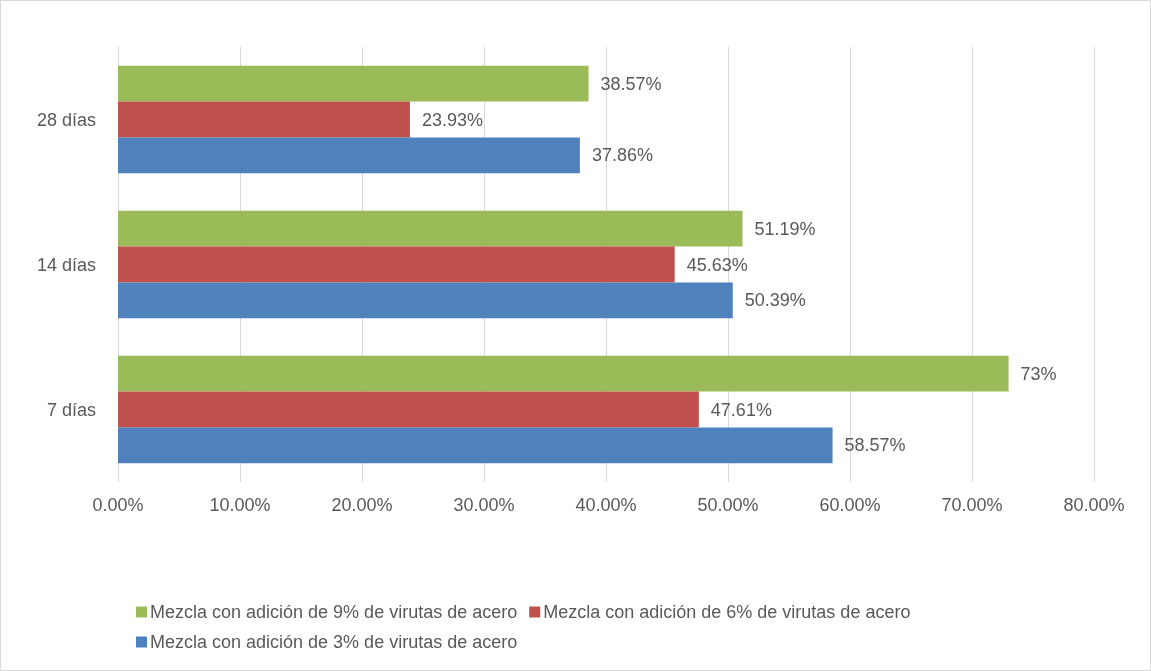 Image resolution: width=1151 pixels, height=671 pixels. Describe the element at coordinates (118, 505) in the screenshot. I see `x-tick-label: 0.00%` at that location.